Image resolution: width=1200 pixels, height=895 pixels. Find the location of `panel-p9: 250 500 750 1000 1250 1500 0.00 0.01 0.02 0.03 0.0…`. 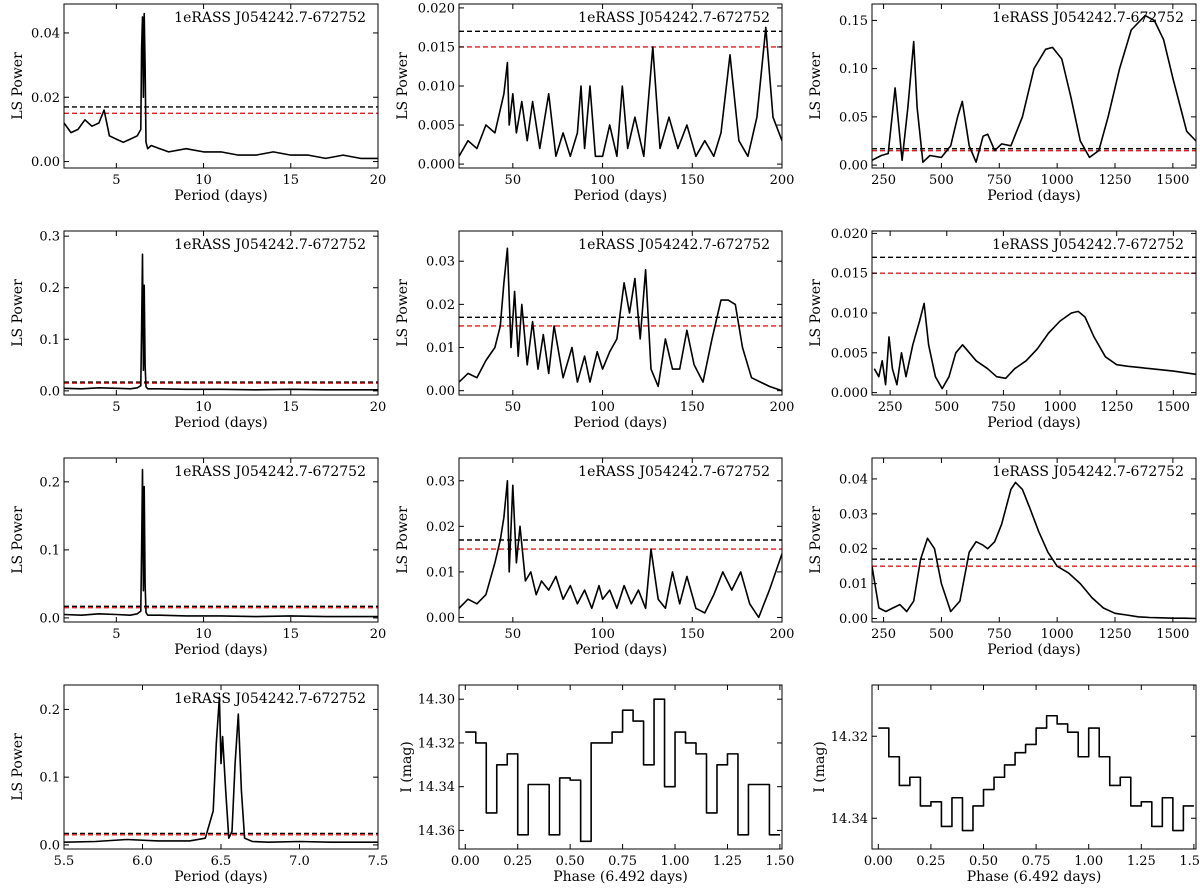

panel-p9: 250 500 750 1000 1250 1500 0.00 0.01 0.02 0.03 0.0… is located at coordinates (1002, 557).